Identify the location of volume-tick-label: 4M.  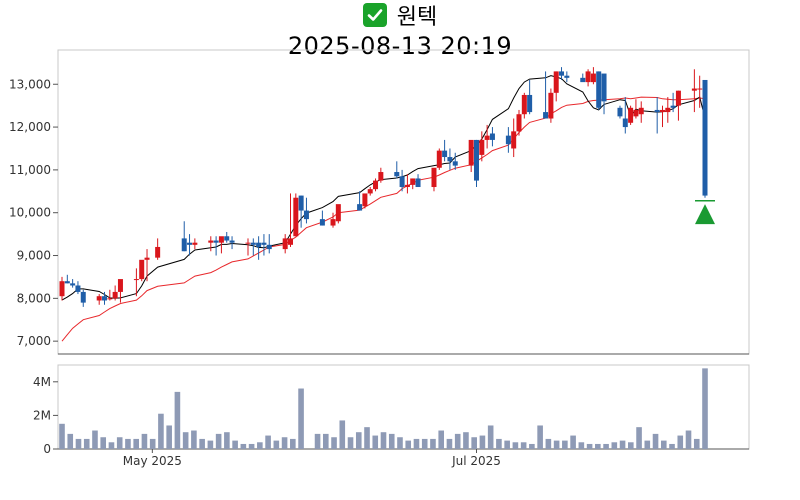
(42, 382).